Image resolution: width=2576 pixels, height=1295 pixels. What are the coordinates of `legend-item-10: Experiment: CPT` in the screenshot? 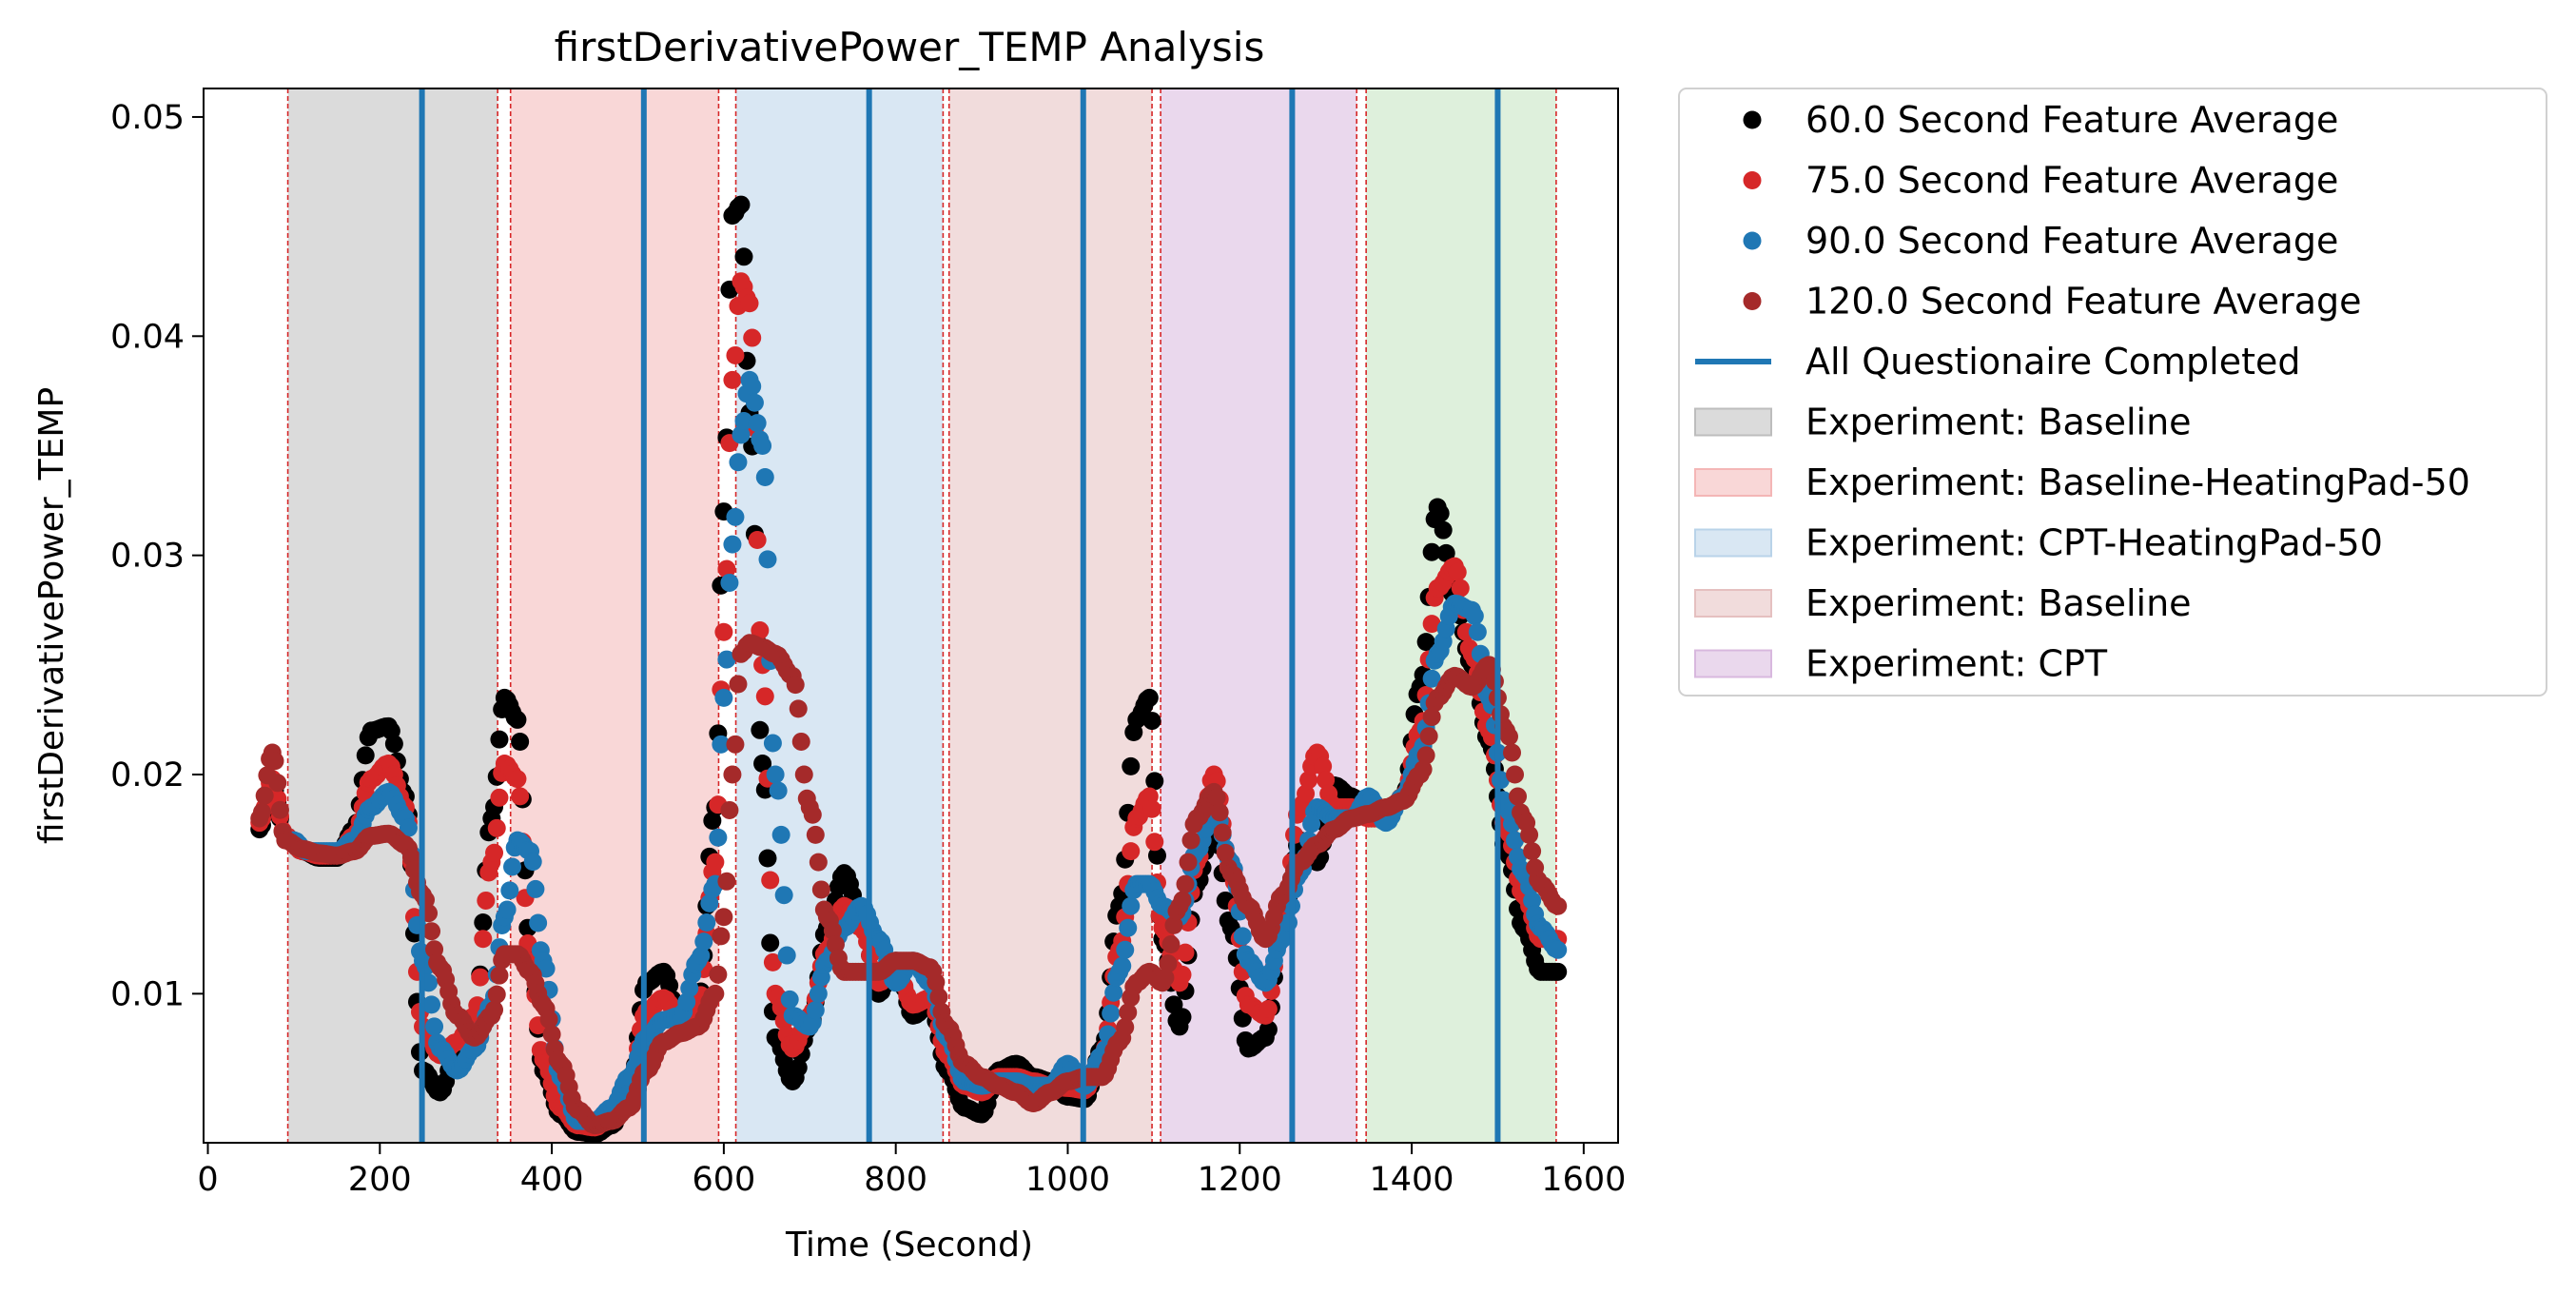 It's located at (1901, 664).